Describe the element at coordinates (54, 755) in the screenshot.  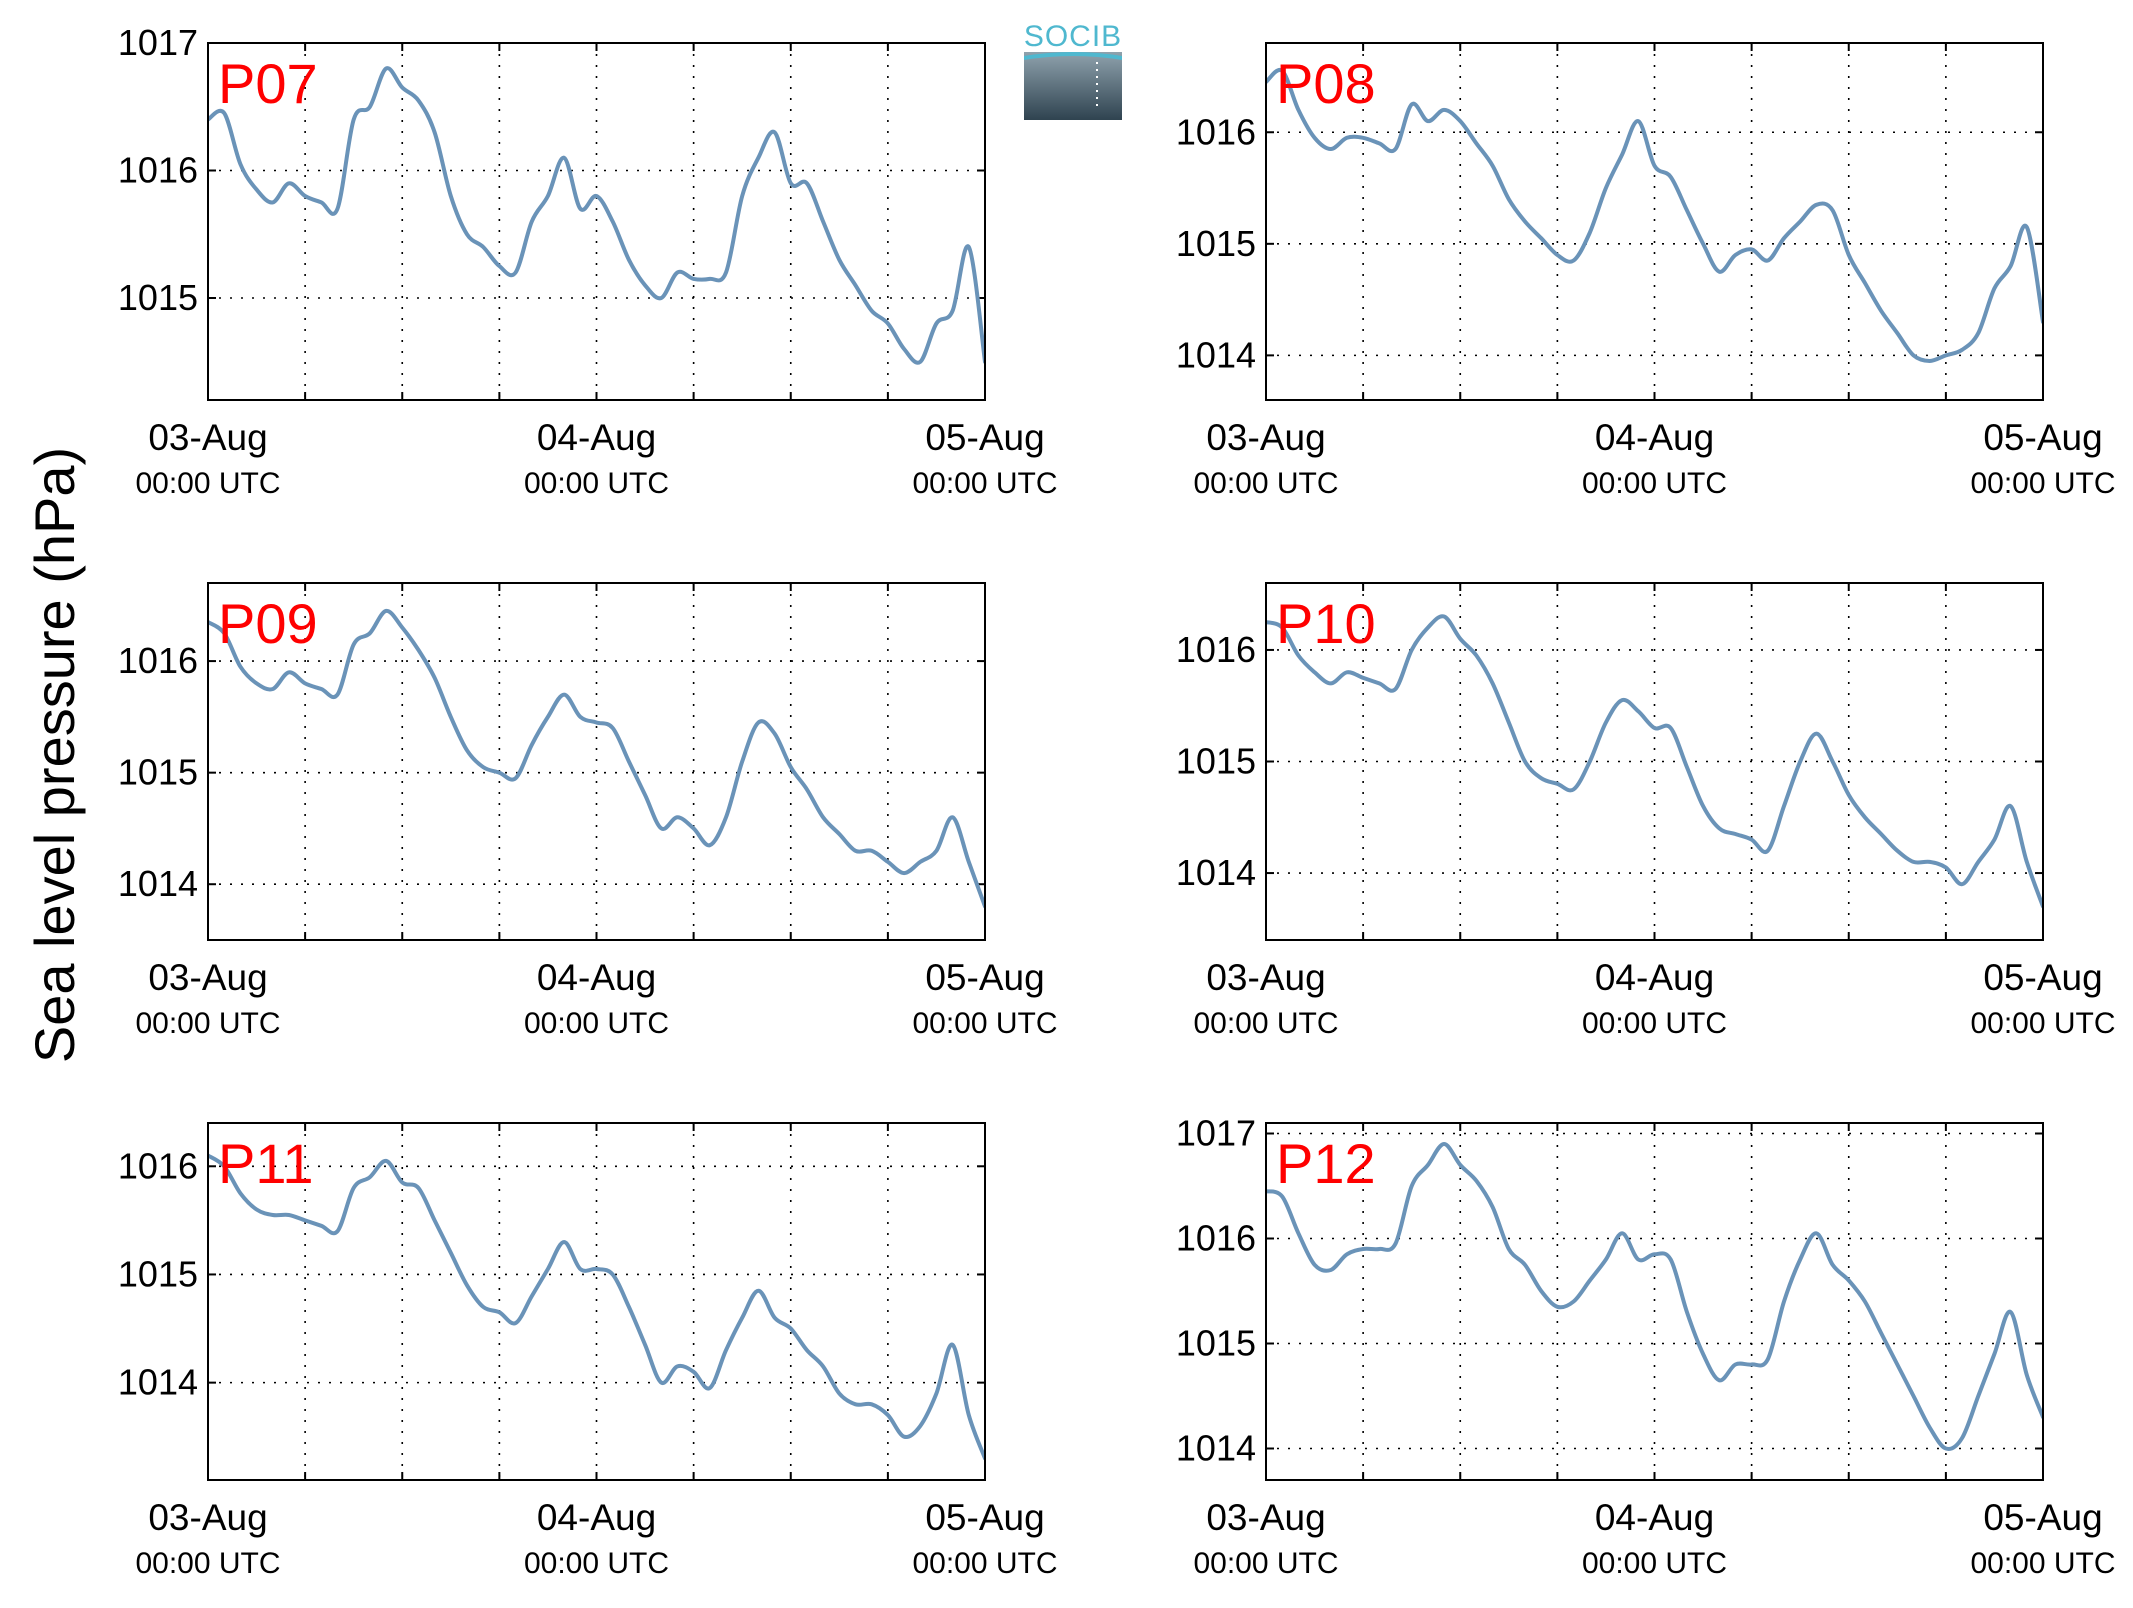
I see `y-axis-title: Sea level pressure (hPa)` at that location.